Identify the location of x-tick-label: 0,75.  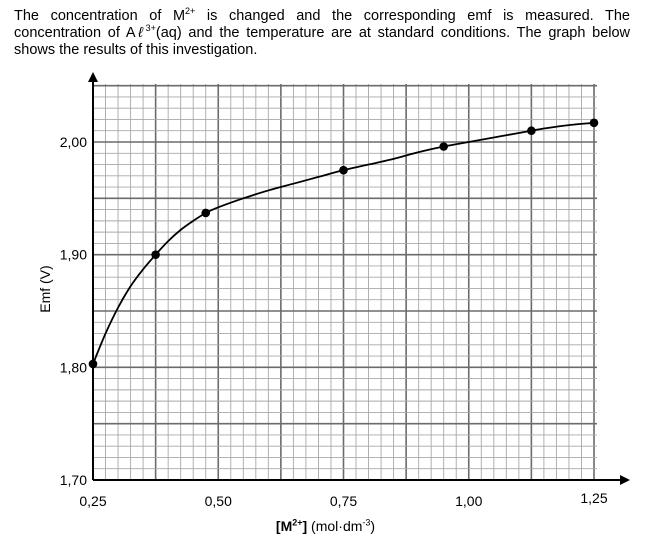
(343, 501).